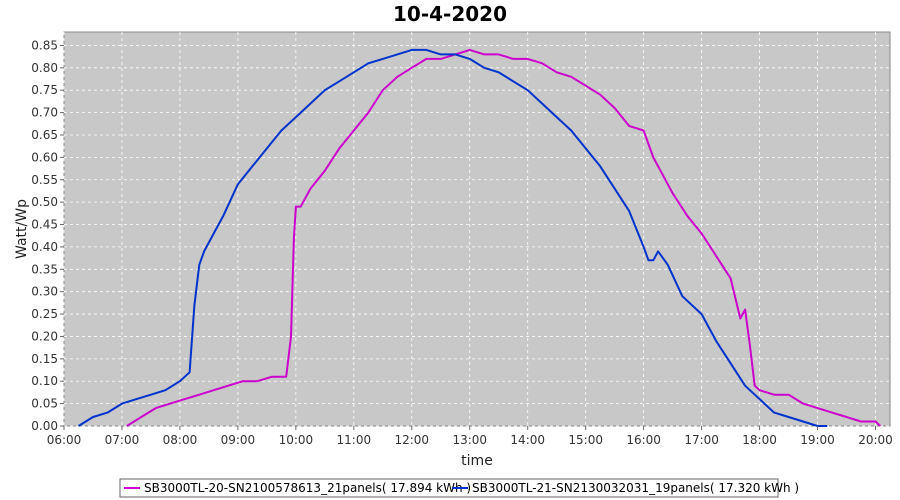 The image size is (900, 500). What do you see at coordinates (44, 135) in the screenshot?
I see `y-tick-label: 0.65` at bounding box center [44, 135].